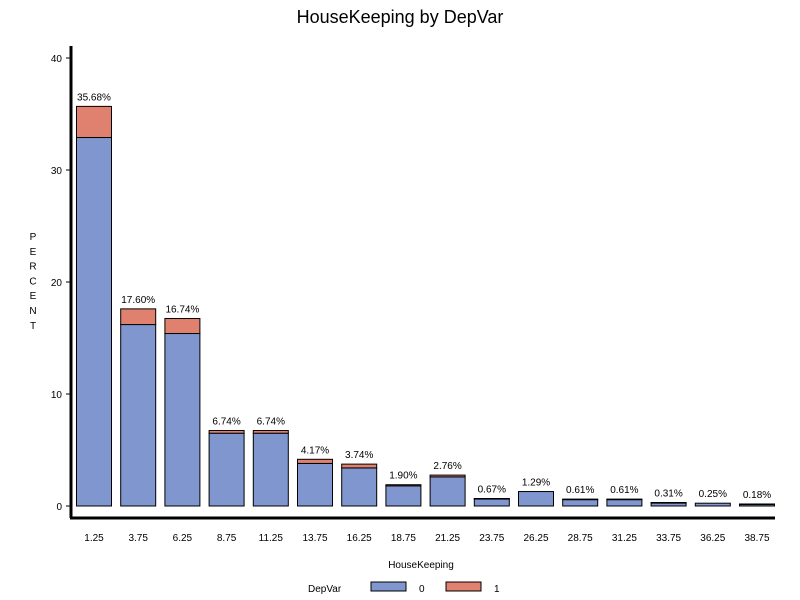 This screenshot has width=800, height=600. I want to click on bar-total-label: 0.18%, so click(757, 495).